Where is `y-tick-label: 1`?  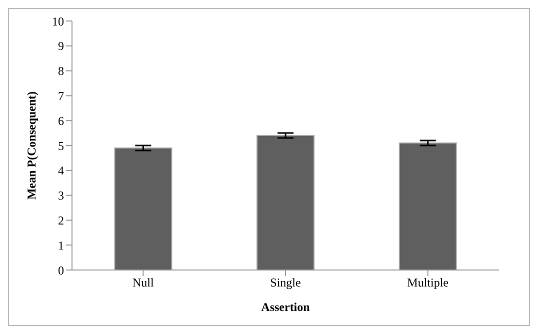 y-tick-label: 1 is located at coordinates (61, 245).